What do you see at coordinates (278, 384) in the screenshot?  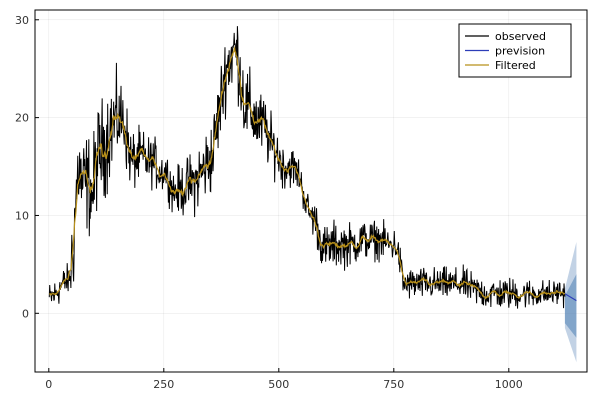 I see `x-tick-label: 500` at bounding box center [278, 384].